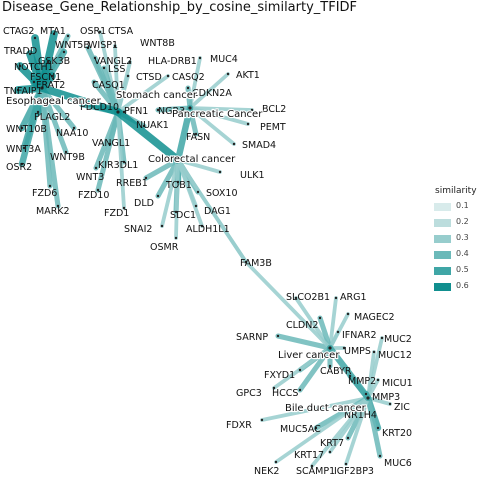 This screenshot has width=480, height=480. What do you see at coordinates (224, 59) in the screenshot?
I see `gene-label: MUC4` at bounding box center [224, 59].